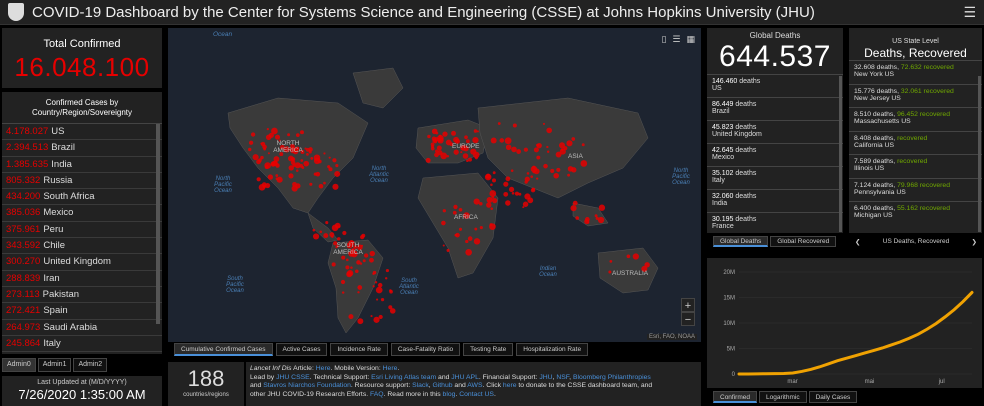 The height and width of the screenshot is (406, 984). What do you see at coordinates (82, 295) in the screenshot?
I see `country-row: 273.113 Pakistan` at bounding box center [82, 295].